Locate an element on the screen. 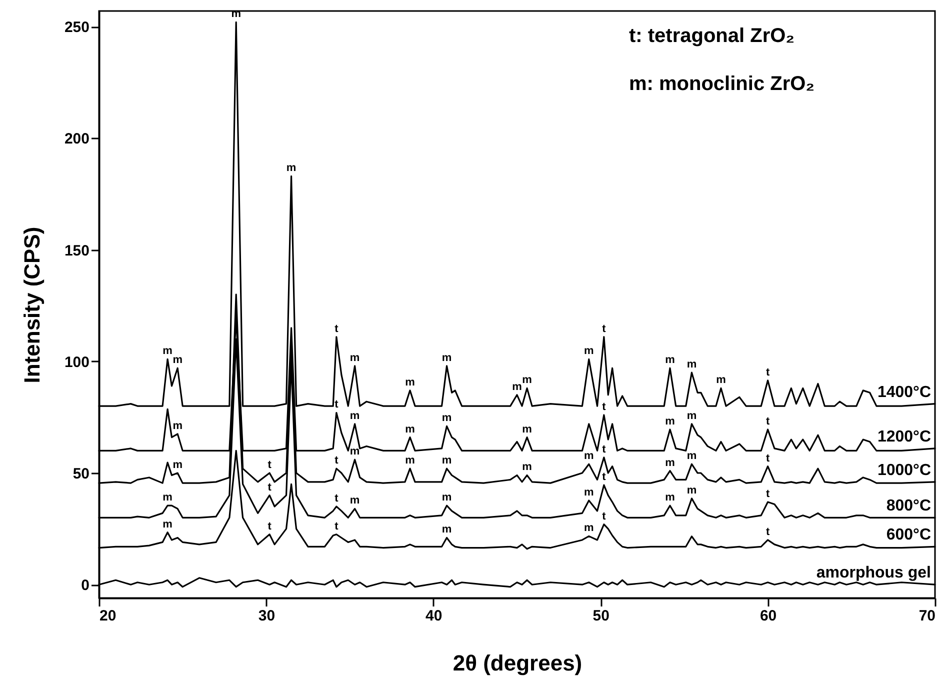 Image resolution: width=946 pixels, height=689 pixels. x-tick-label: 50 is located at coordinates (601, 616).